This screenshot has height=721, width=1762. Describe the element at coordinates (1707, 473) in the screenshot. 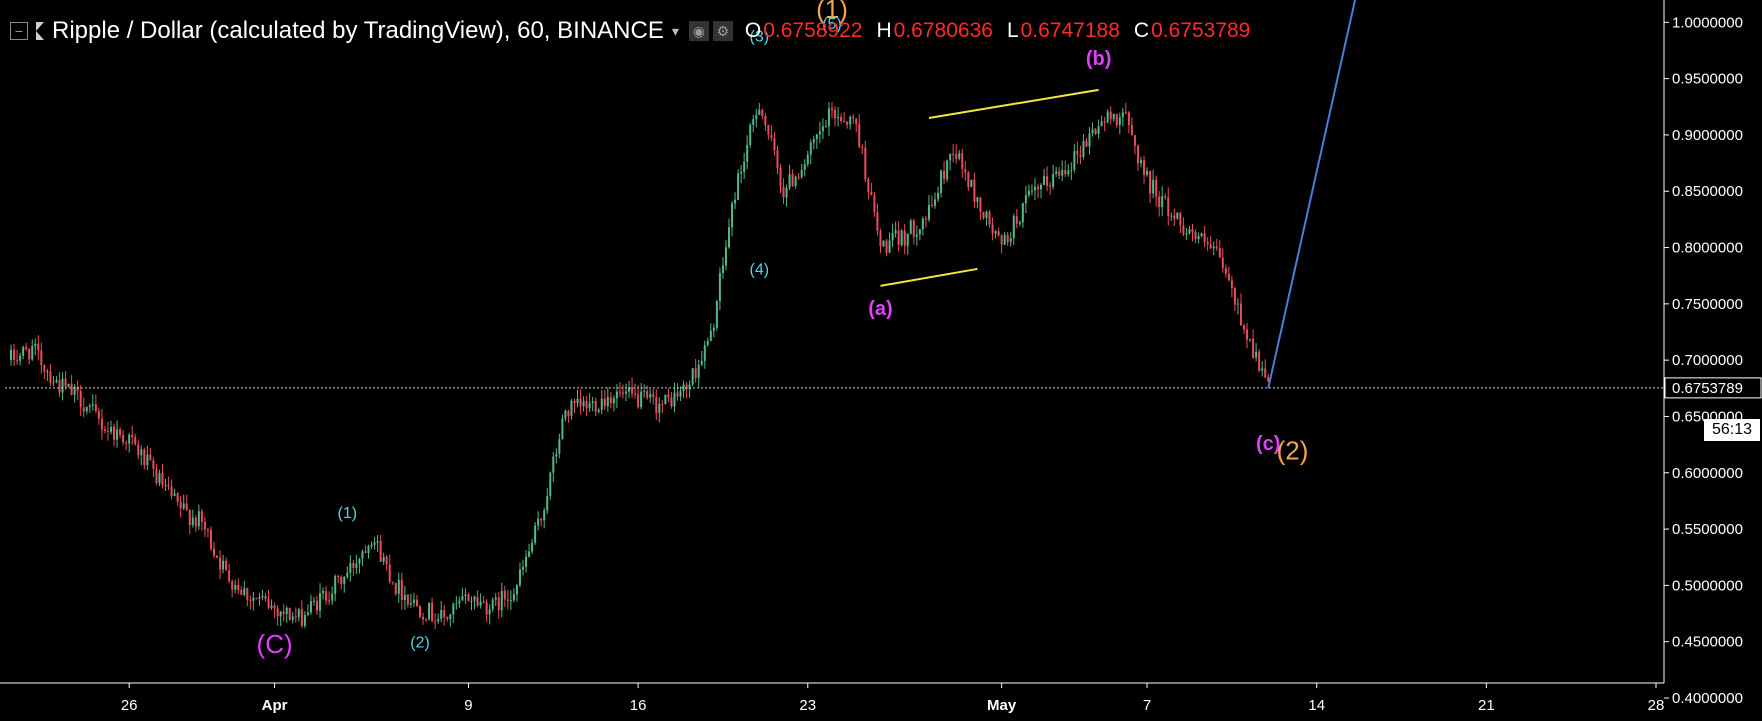

I see `price-tick-label: 0.6000000` at that location.